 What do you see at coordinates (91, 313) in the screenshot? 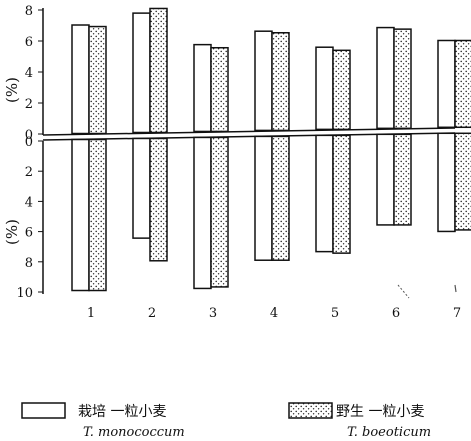
I see `category-label: 1` at bounding box center [91, 313].